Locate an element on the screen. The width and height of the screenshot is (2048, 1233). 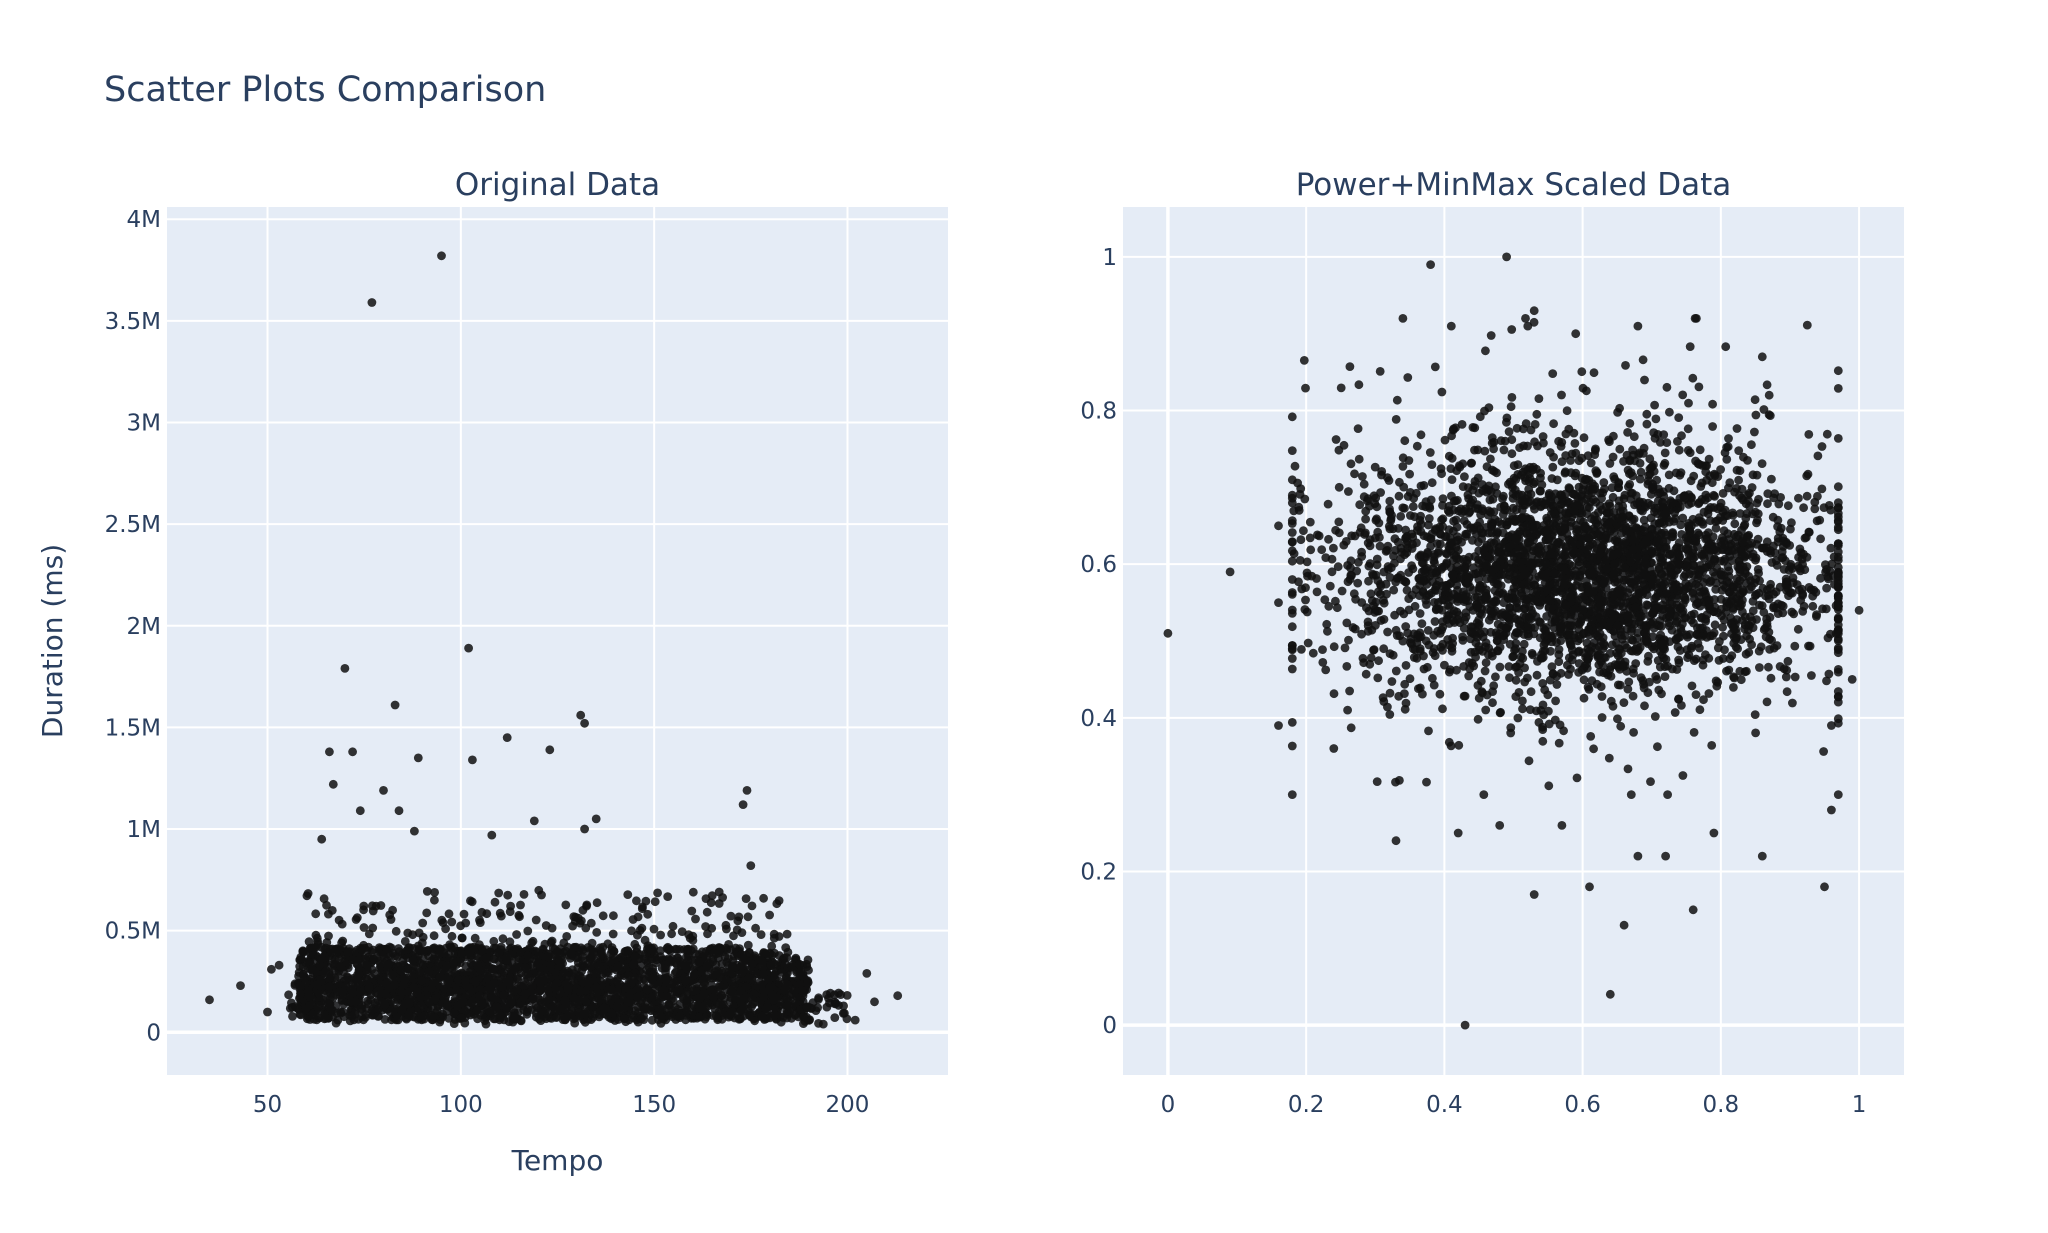
x-tick-label: 150 is located at coordinates (654, 1105).